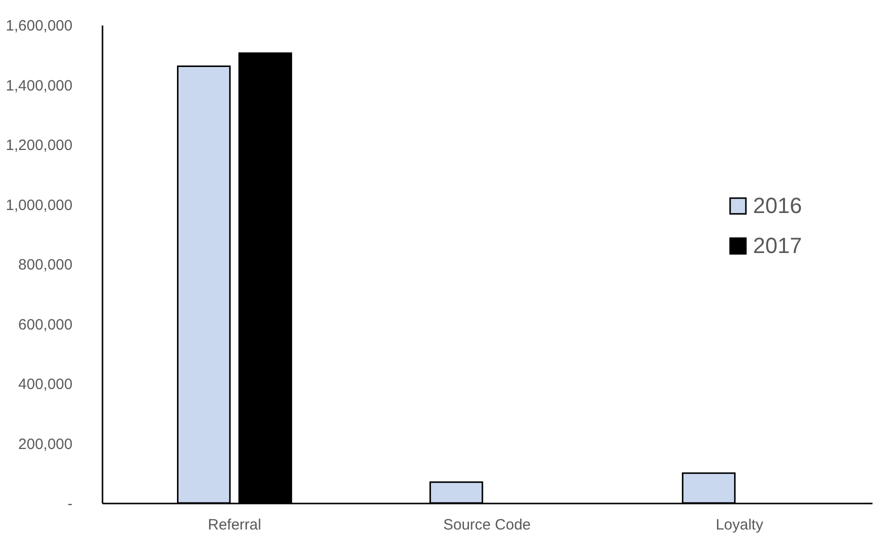  What do you see at coordinates (39, 205) in the screenshot?
I see `y-tick-label: 1,000,000` at bounding box center [39, 205].